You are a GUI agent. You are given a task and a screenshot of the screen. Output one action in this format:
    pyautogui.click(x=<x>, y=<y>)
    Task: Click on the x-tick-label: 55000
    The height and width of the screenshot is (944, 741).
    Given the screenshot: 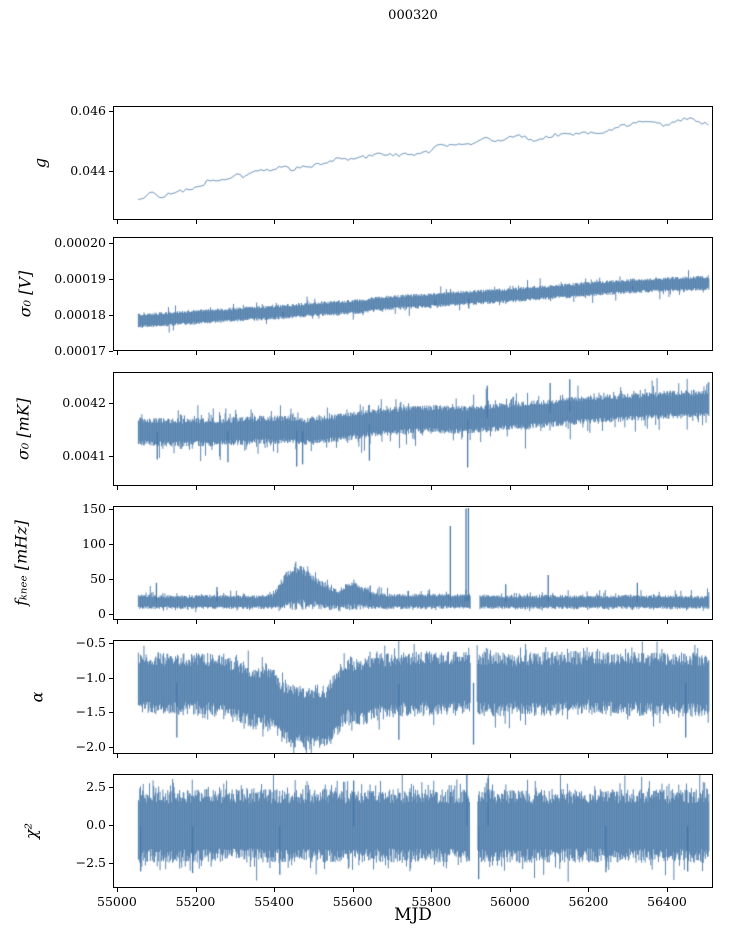 What is the action you would take?
    pyautogui.click(x=117, y=901)
    